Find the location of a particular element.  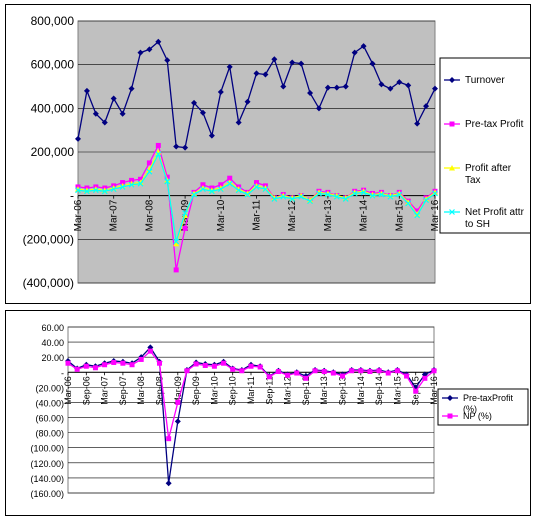

y-tick-label: (400,000) is located at coordinates (48, 283).